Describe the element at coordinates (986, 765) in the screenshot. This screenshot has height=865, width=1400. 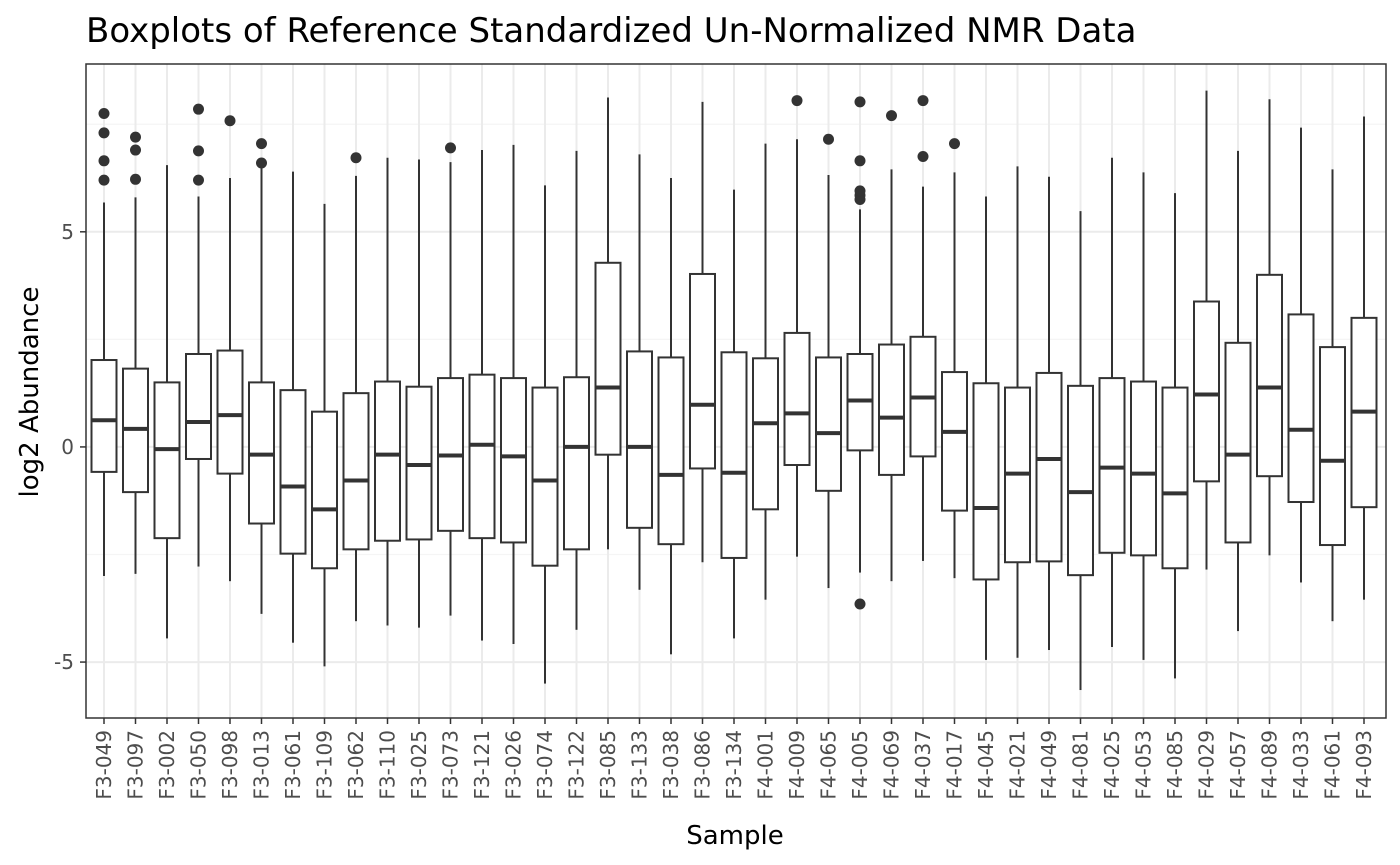
I see `x-tick-label: F4-045` at that location.